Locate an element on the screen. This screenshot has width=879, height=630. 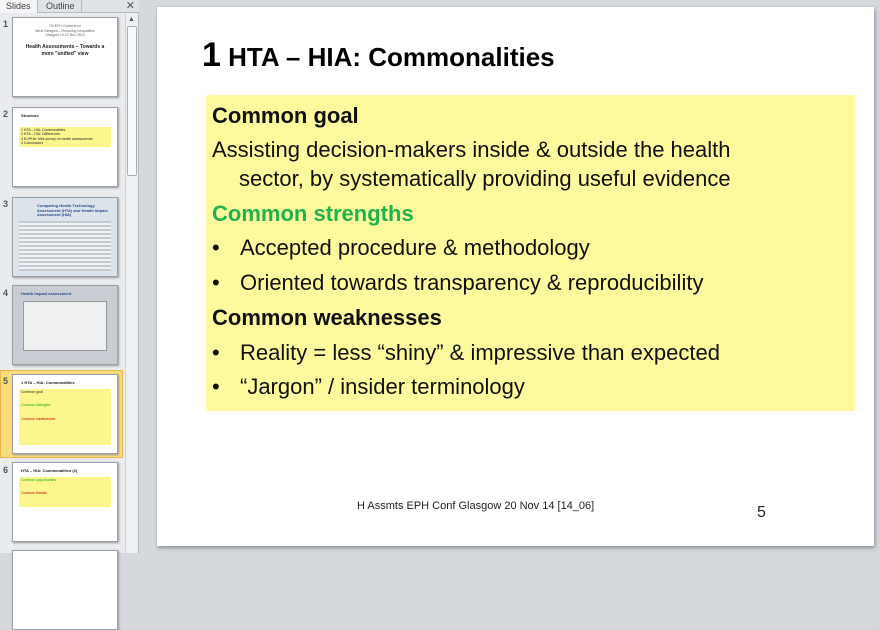
weaknesses-heading: Common weaknesses is located at coordinates (327, 317).